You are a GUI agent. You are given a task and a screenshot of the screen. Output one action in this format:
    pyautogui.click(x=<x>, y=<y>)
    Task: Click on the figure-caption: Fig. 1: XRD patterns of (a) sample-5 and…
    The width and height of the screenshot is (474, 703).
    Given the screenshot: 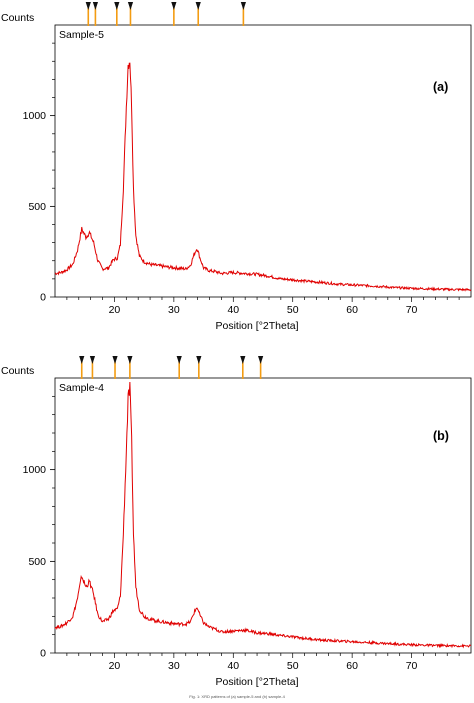 What is the action you would take?
    pyautogui.click(x=237, y=696)
    